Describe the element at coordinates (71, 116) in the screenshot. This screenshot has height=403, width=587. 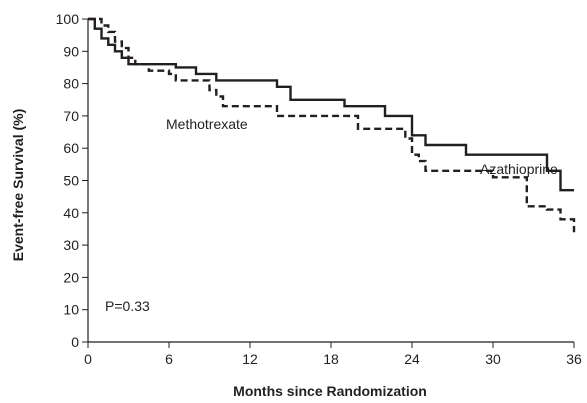
I see `y-tick-label: 70` at that location.